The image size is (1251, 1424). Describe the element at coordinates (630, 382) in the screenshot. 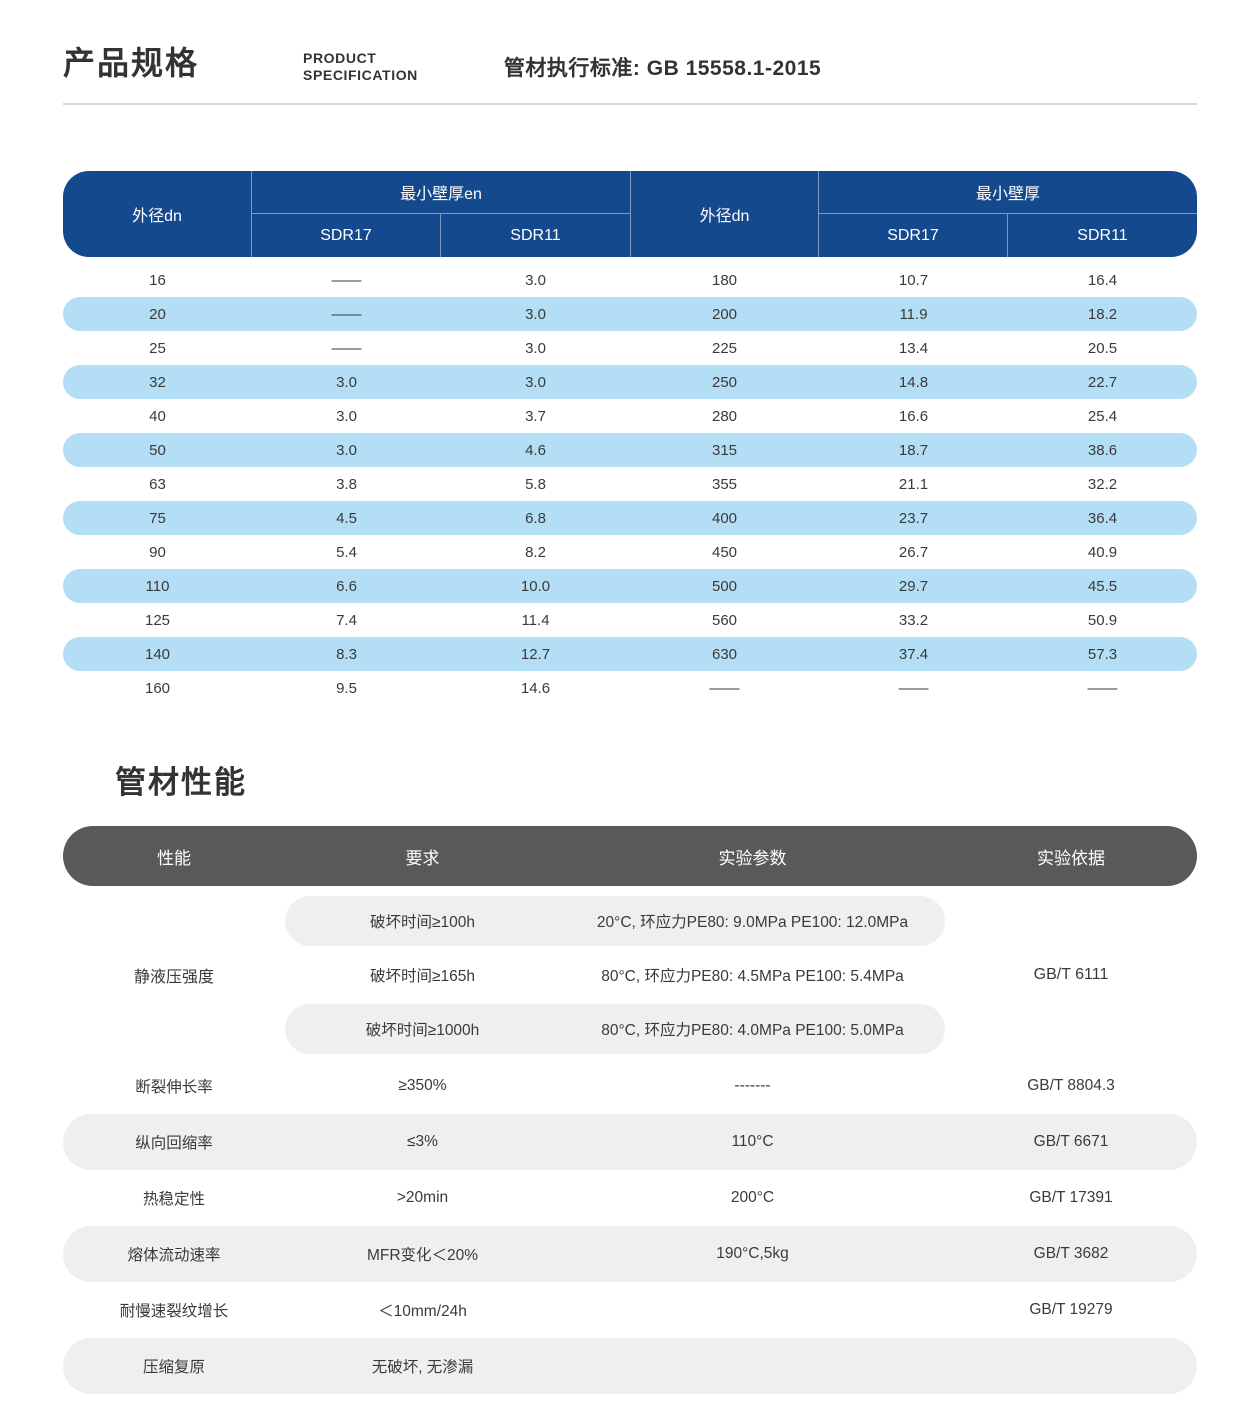

I see `spec-table-row: 32 3.0 3.0 250 14.8 22.7` at that location.